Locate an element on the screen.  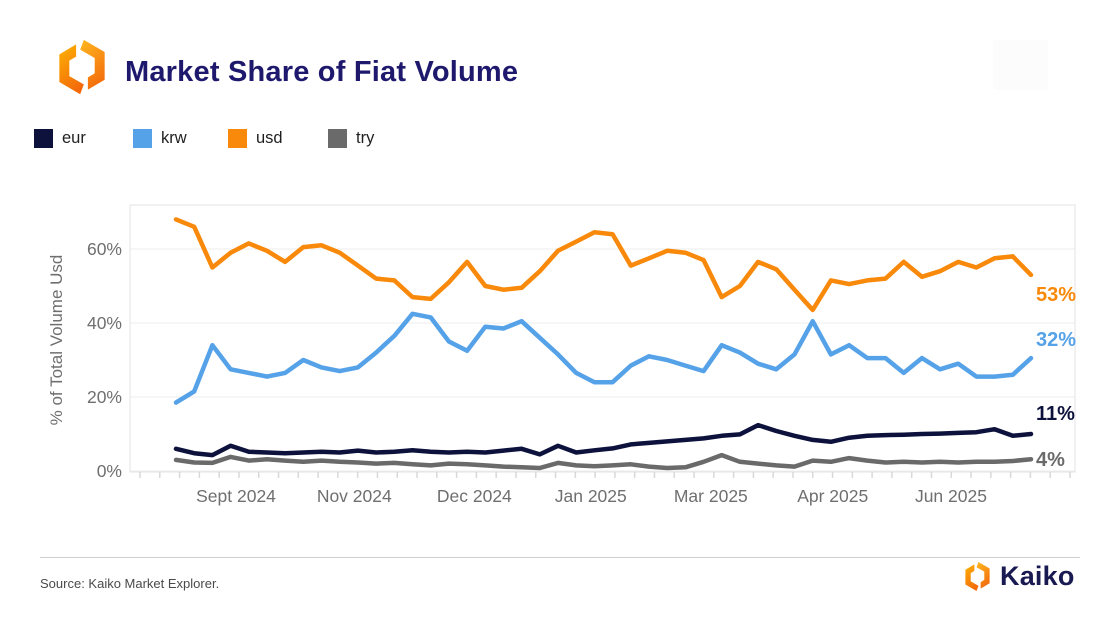
end-label-try: 4% is located at coordinates (1050, 460).